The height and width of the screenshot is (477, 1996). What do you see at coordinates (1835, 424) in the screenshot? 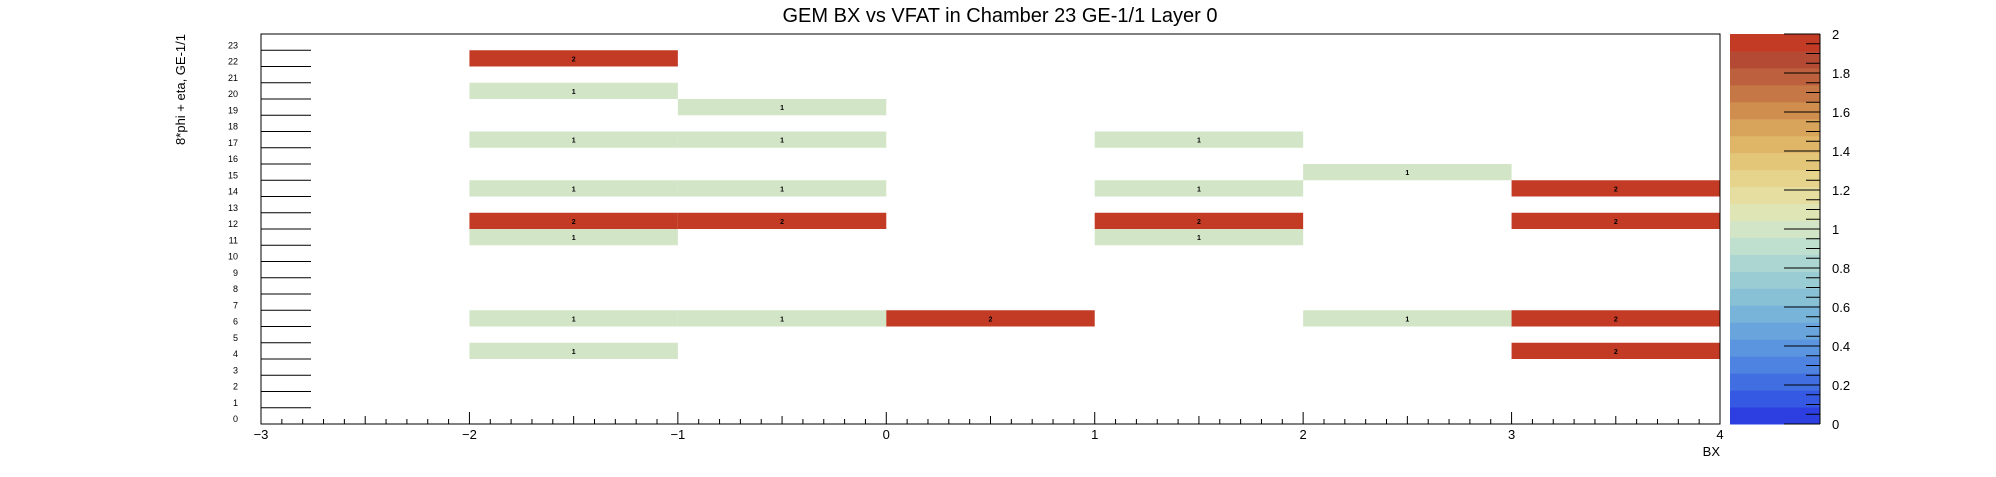
I see `colorbar-tick-label: 0` at bounding box center [1835, 424].